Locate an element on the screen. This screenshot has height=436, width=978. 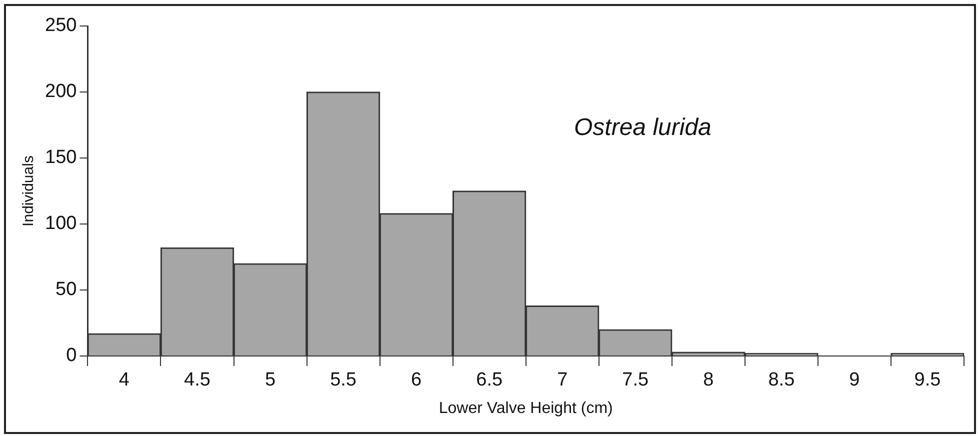
x-tick-label: 9 is located at coordinates (854, 380).